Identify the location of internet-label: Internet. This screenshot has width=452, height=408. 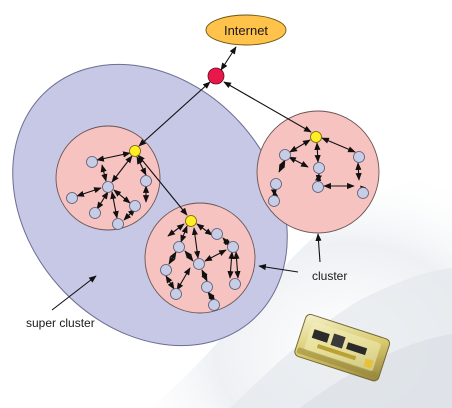
(246, 30).